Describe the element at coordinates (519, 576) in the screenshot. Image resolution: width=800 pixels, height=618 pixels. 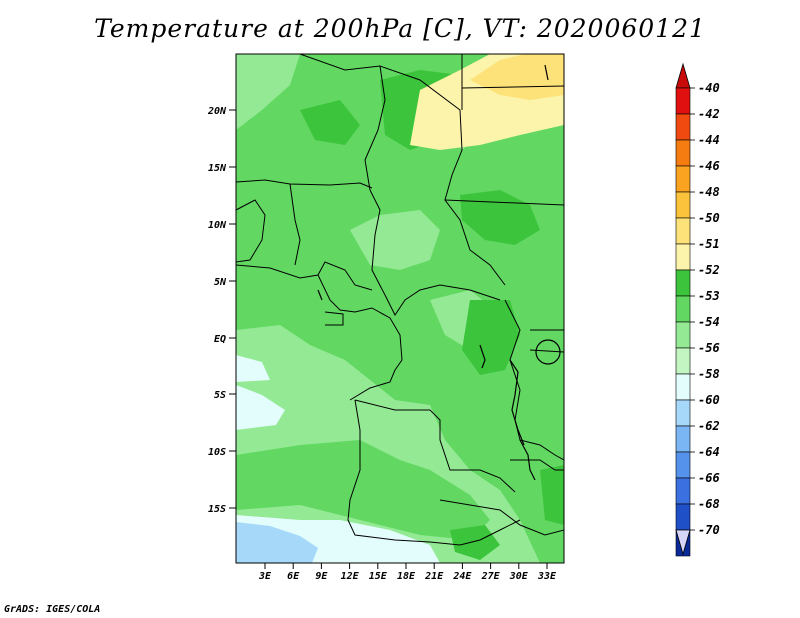
I see `lon-tick-label: 30E` at that location.